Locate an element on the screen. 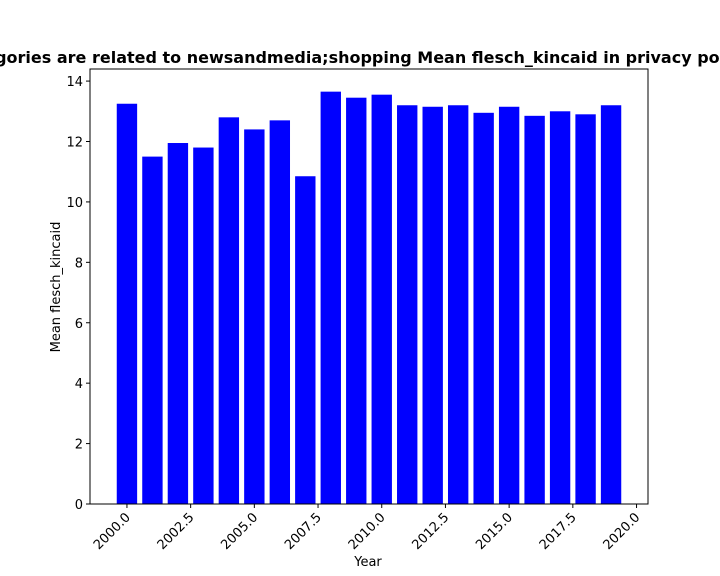 Image resolution: width=720 pixels, height=576 pixels. x-tick-label: 2020.0 is located at coordinates (622, 531).